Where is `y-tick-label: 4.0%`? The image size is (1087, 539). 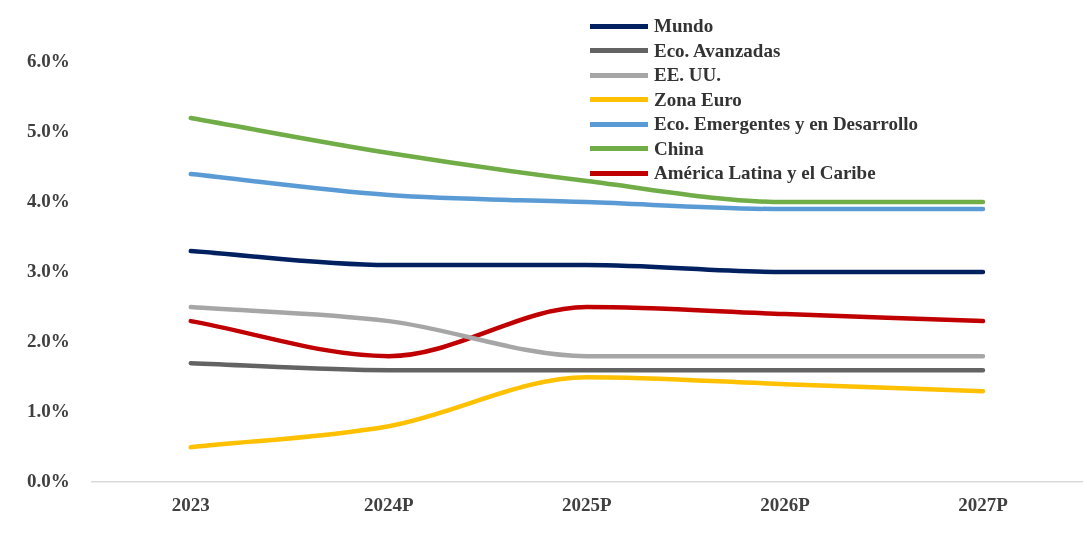 y-tick-label: 4.0% is located at coordinates (48, 200).